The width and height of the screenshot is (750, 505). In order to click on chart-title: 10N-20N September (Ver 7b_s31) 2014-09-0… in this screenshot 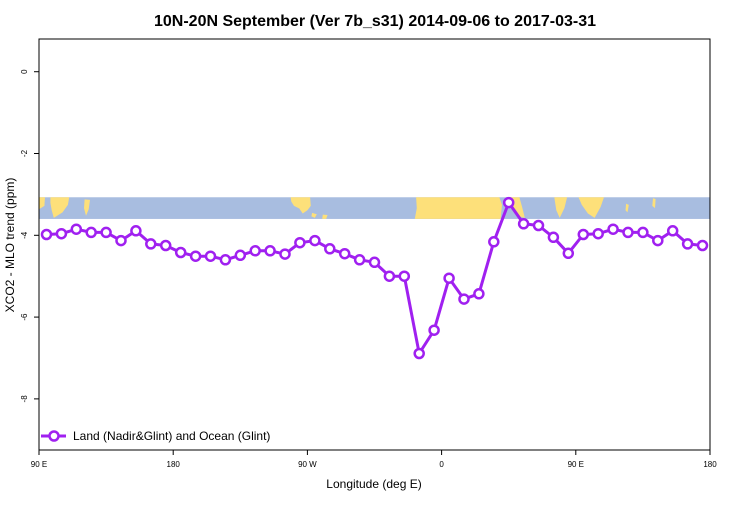, I will do `click(375, 21)`.